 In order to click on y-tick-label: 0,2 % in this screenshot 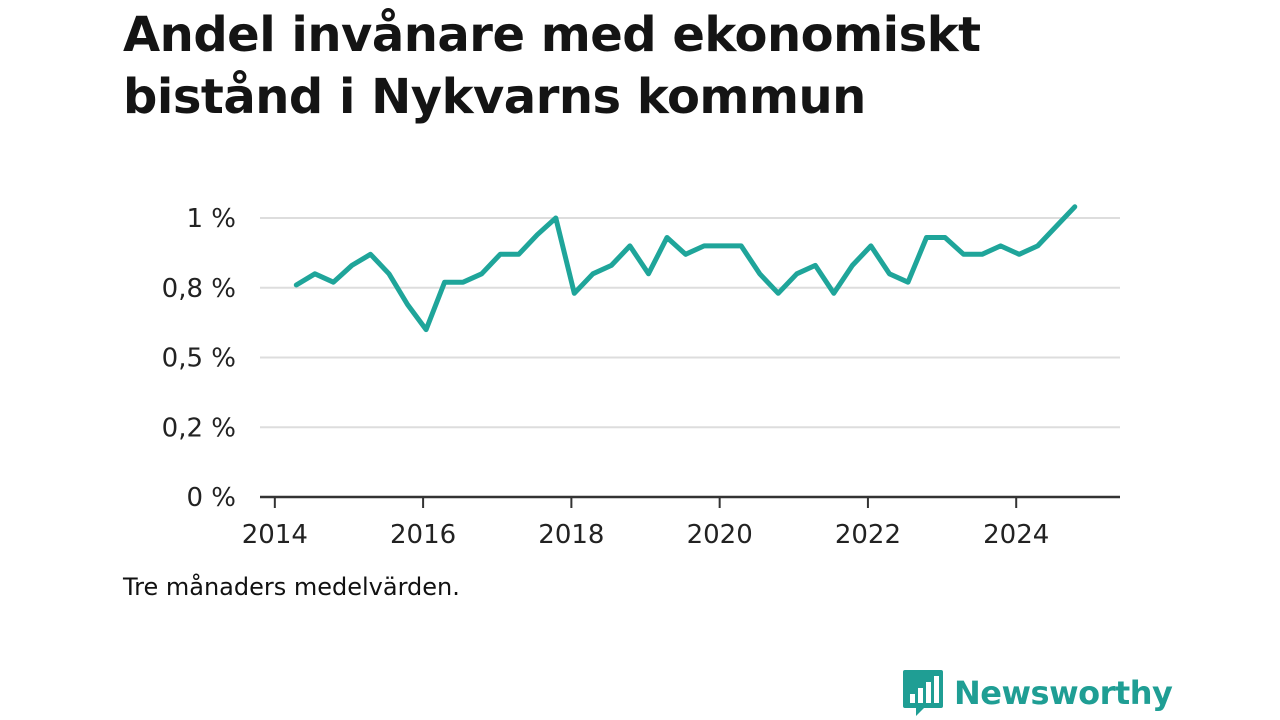, I will do `click(199, 428)`.